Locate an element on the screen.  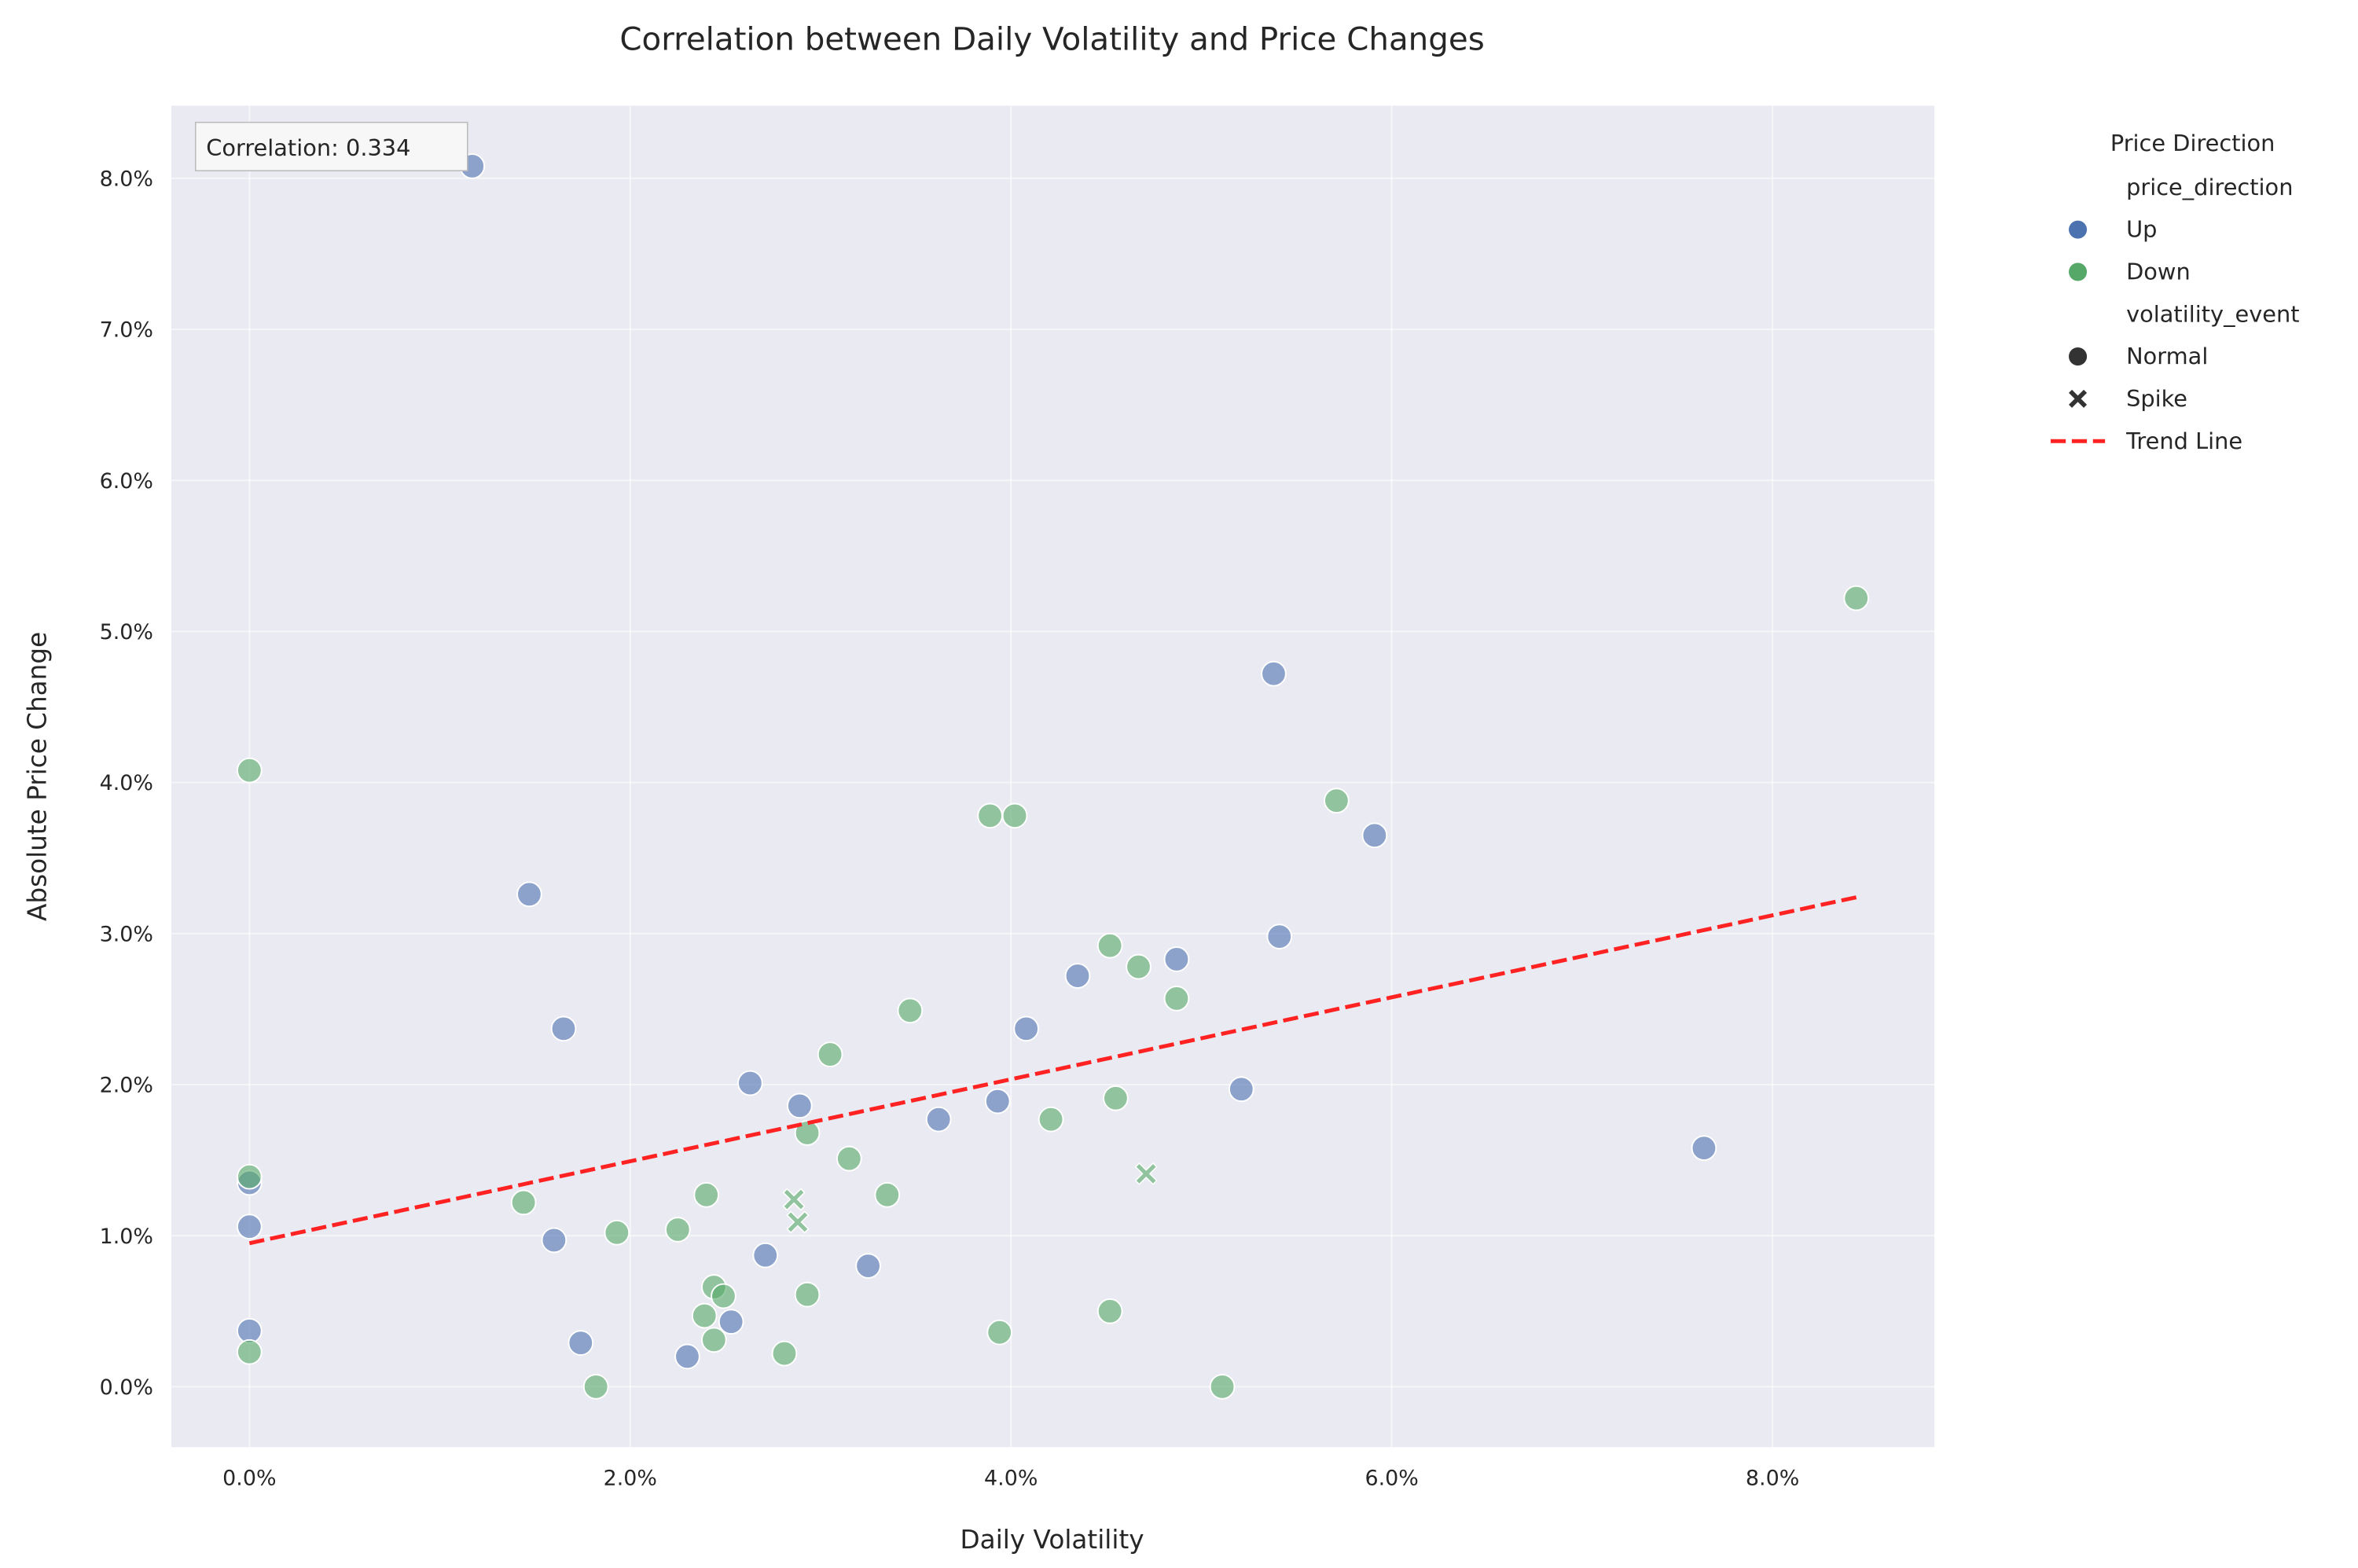
y-tick-label: 2.0% is located at coordinates (126, 1086).